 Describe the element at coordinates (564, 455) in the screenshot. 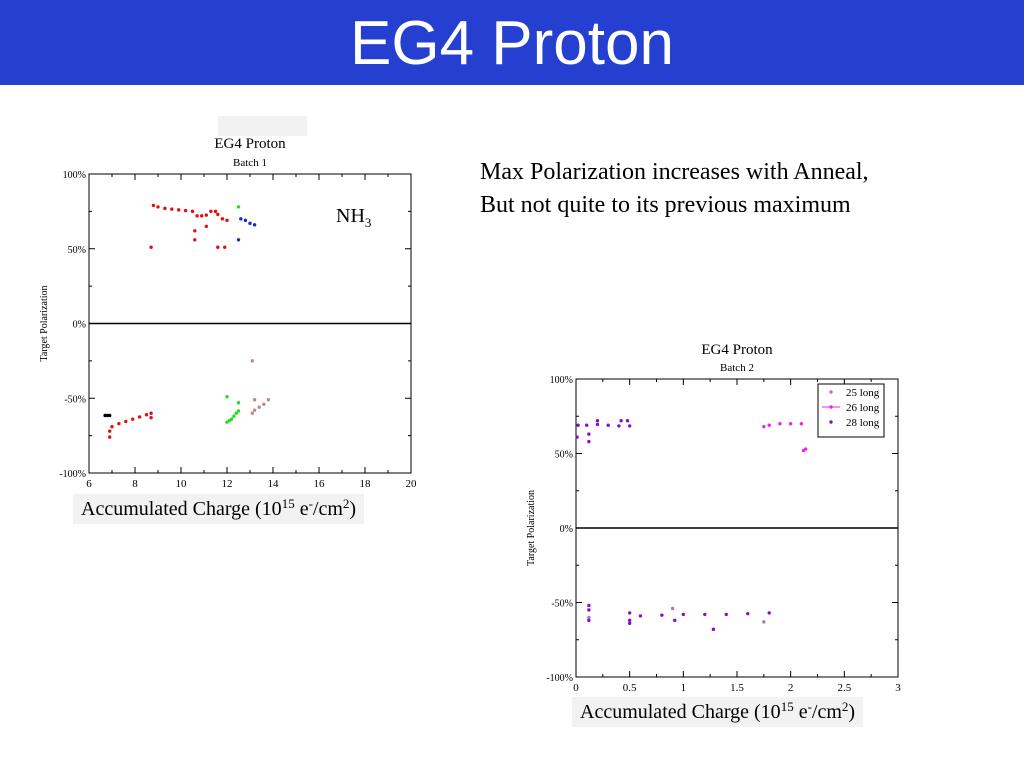

I see `y-tick-label: 50%` at that location.